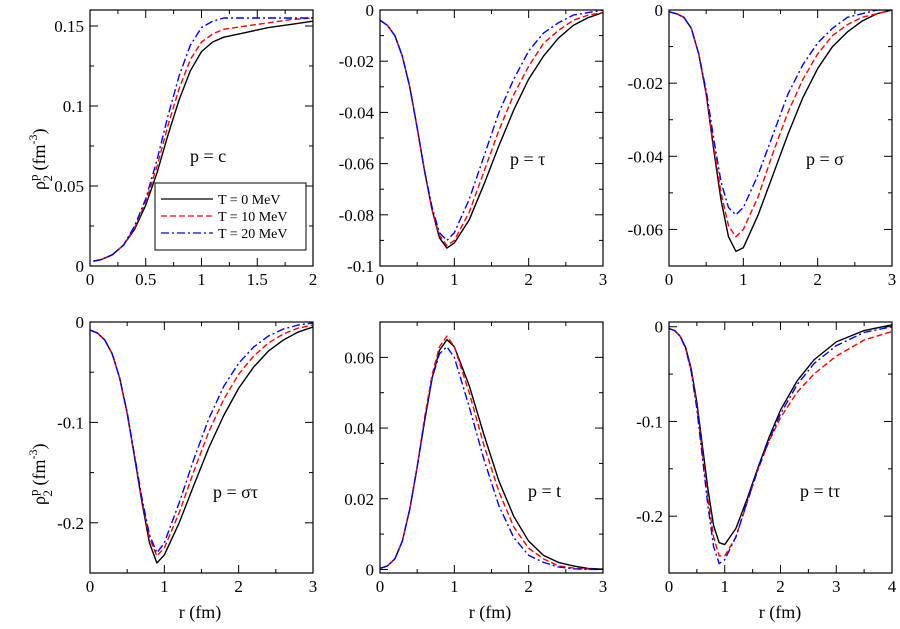  What do you see at coordinates (892, 586) in the screenshot?
I see `x-tick-label: 4` at bounding box center [892, 586].